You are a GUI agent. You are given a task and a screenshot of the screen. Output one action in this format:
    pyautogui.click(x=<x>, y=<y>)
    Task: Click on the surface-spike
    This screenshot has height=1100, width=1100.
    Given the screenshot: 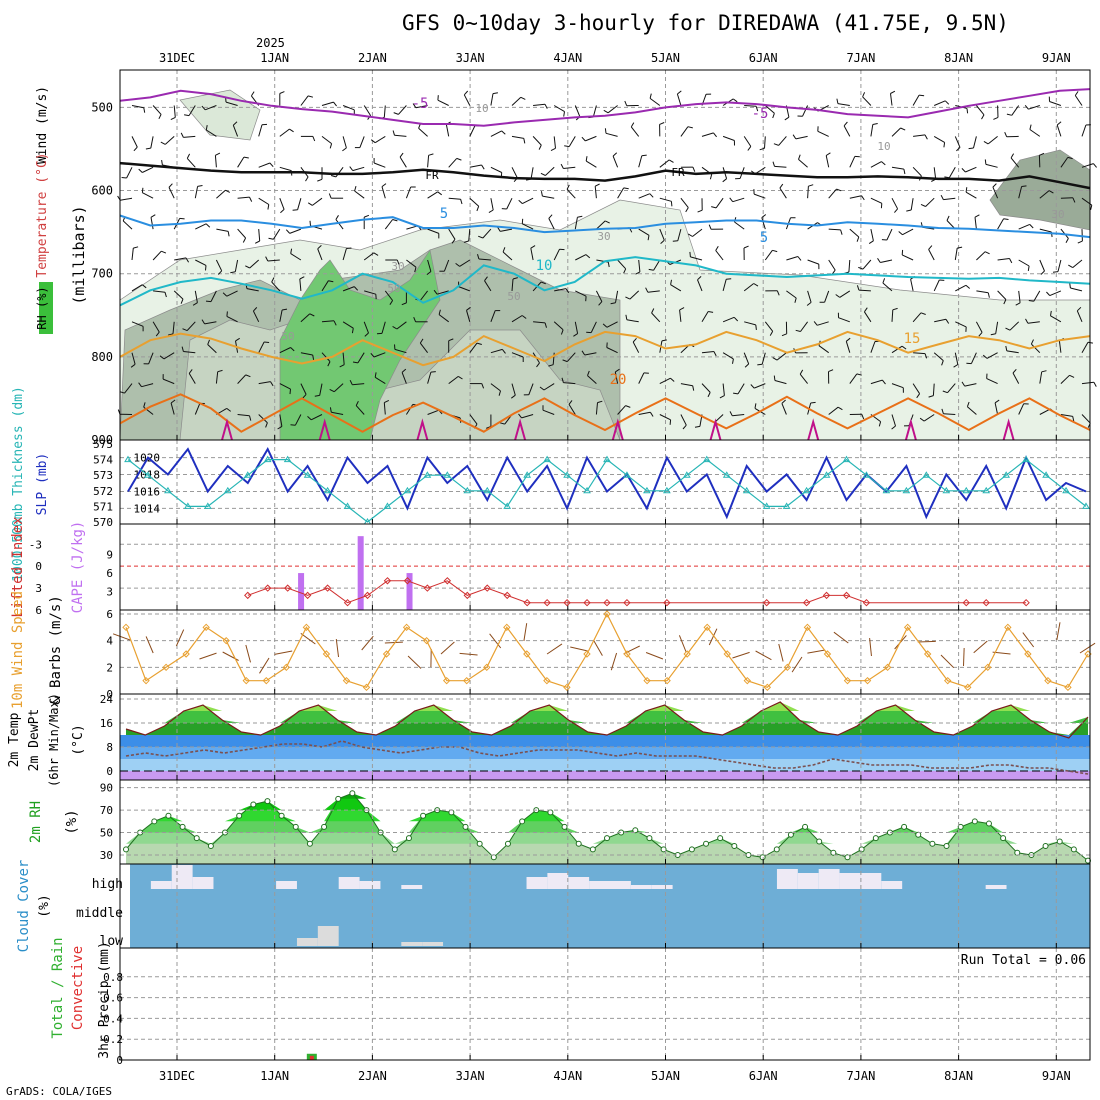 What is the action you would take?
    pyautogui.click(x=715, y=429)
    